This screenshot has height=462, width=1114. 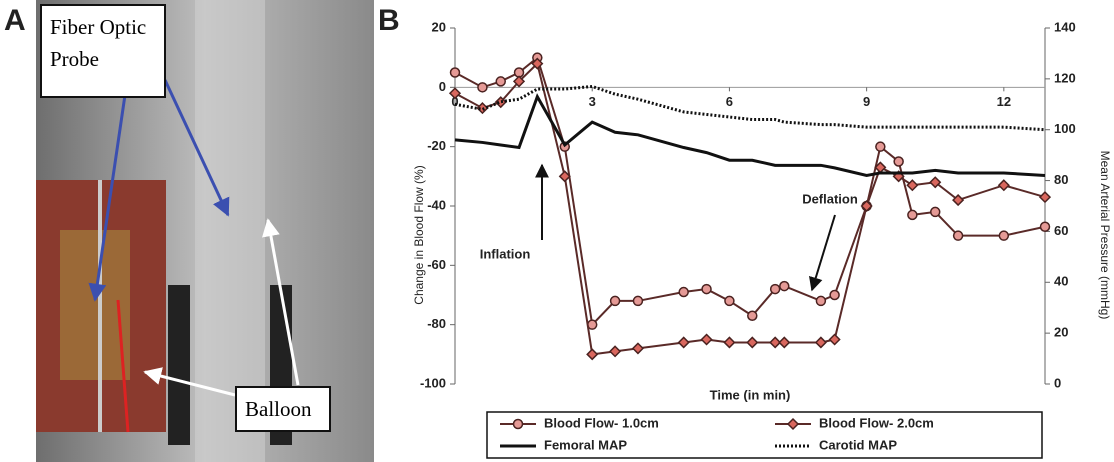 I want to click on y-tick-label: -80, so click(x=436, y=323).